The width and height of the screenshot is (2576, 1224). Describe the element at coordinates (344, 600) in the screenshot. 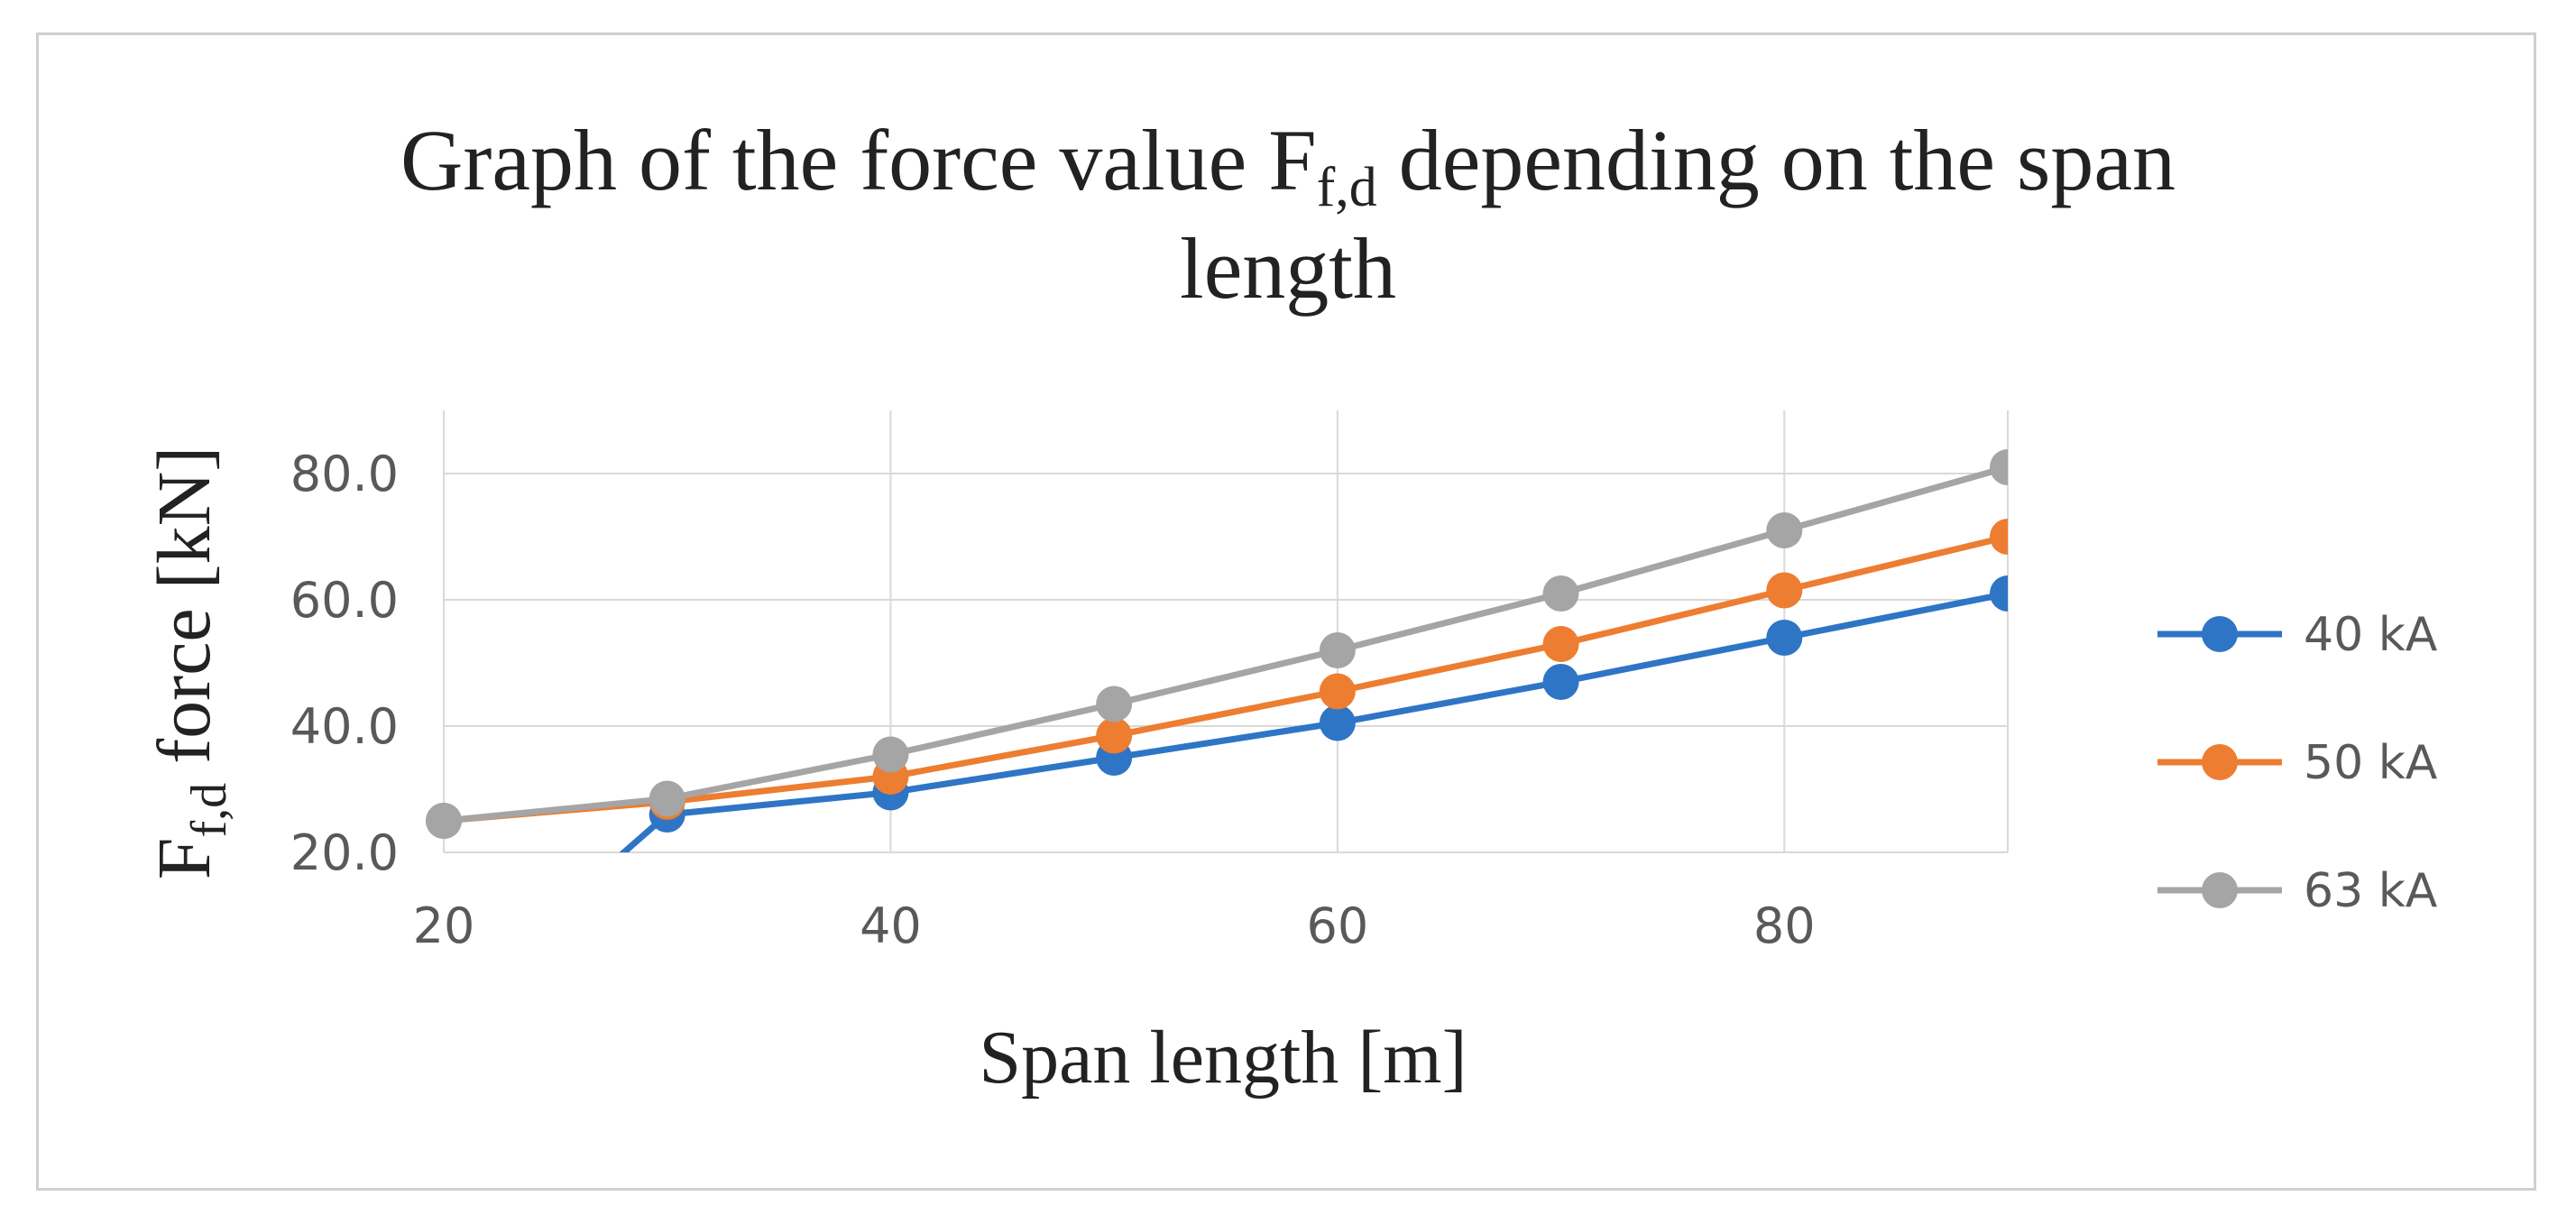

I see `y-tick-label: 60.0` at that location.